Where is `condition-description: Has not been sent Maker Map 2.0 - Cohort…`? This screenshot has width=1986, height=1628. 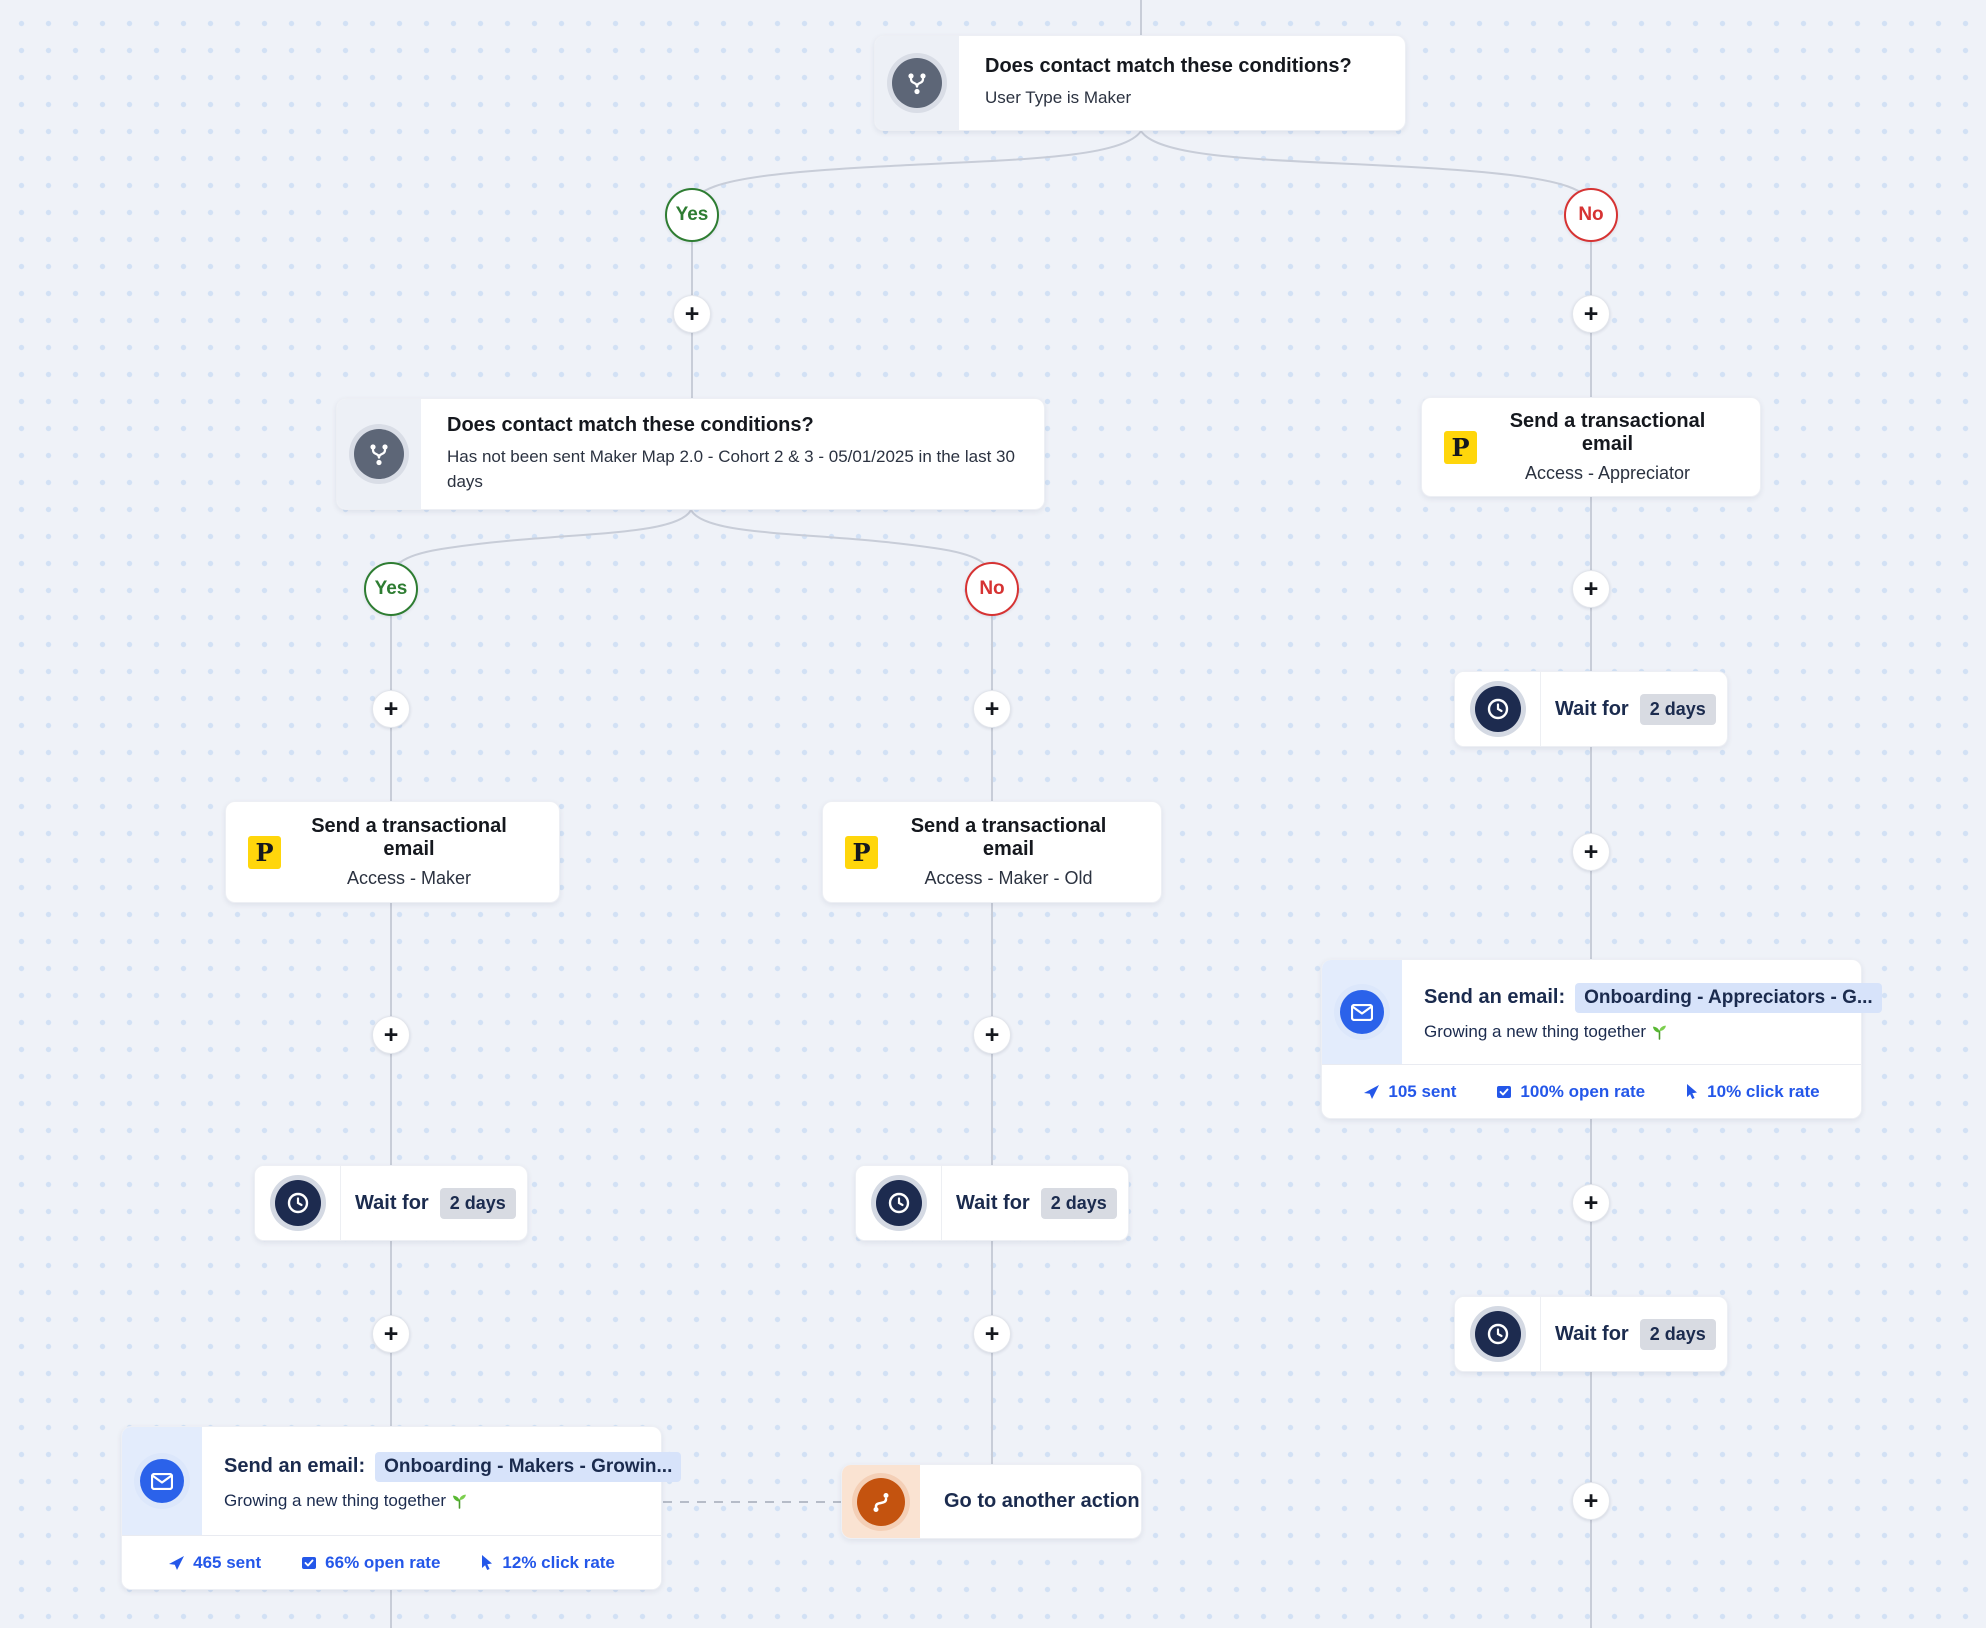
condition-description: Has not been sent Maker Map 2.0 - Cohort… is located at coordinates (731, 468).